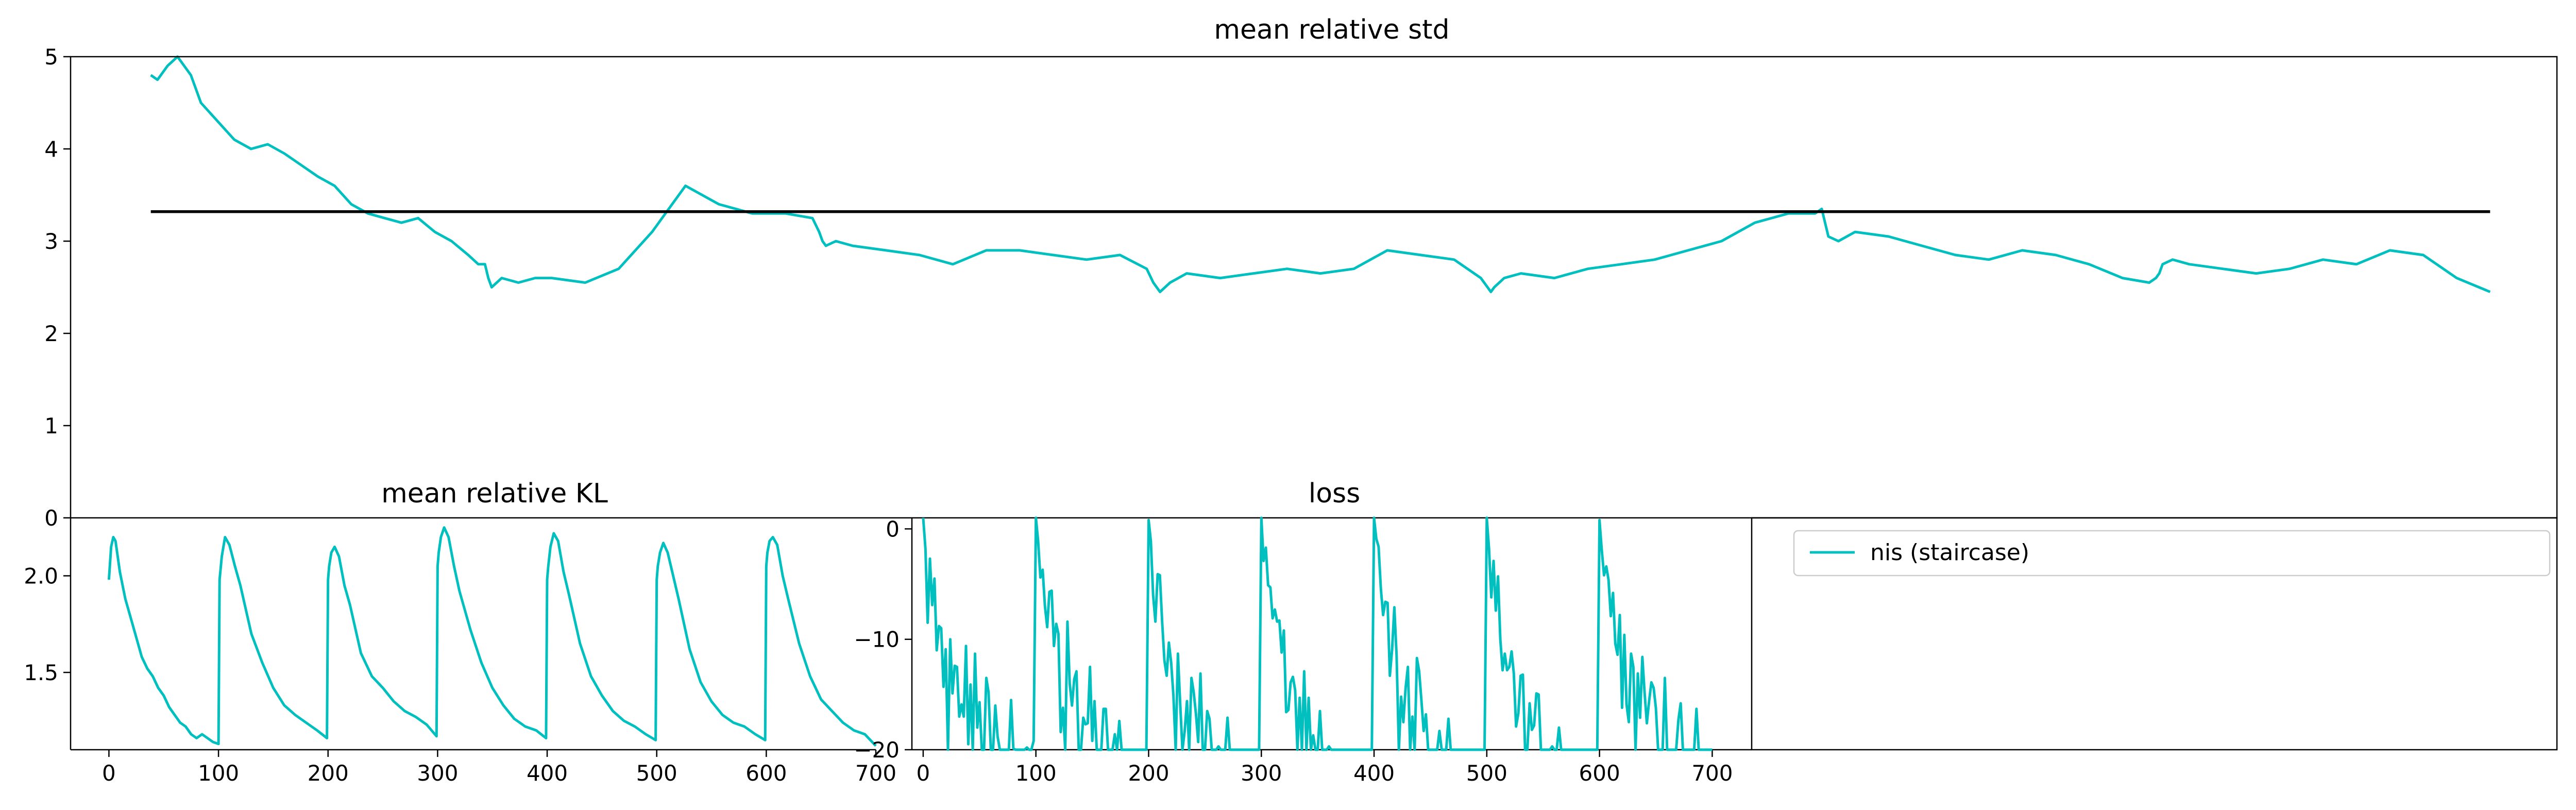 The image size is (2576, 810). What do you see at coordinates (51, 149) in the screenshot?
I see `std-y-tick-label: 4` at bounding box center [51, 149].